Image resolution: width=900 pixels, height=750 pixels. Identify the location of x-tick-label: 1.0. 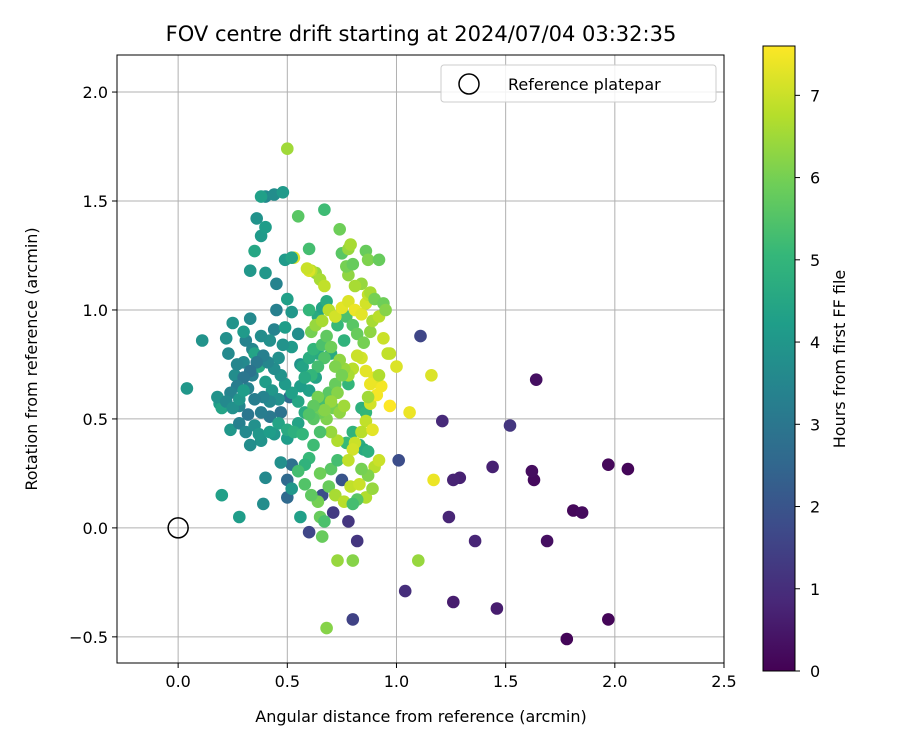
(396, 681).